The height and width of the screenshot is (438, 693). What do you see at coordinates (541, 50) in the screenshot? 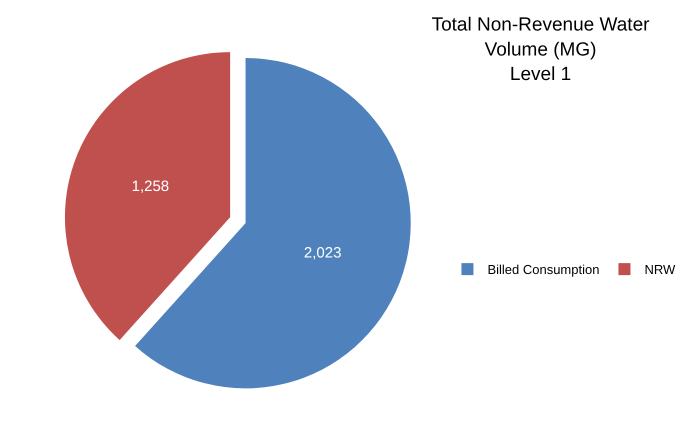
I see `chart-title: Total Non-Revenue Water Volume (MG) Level 1` at bounding box center [541, 50].